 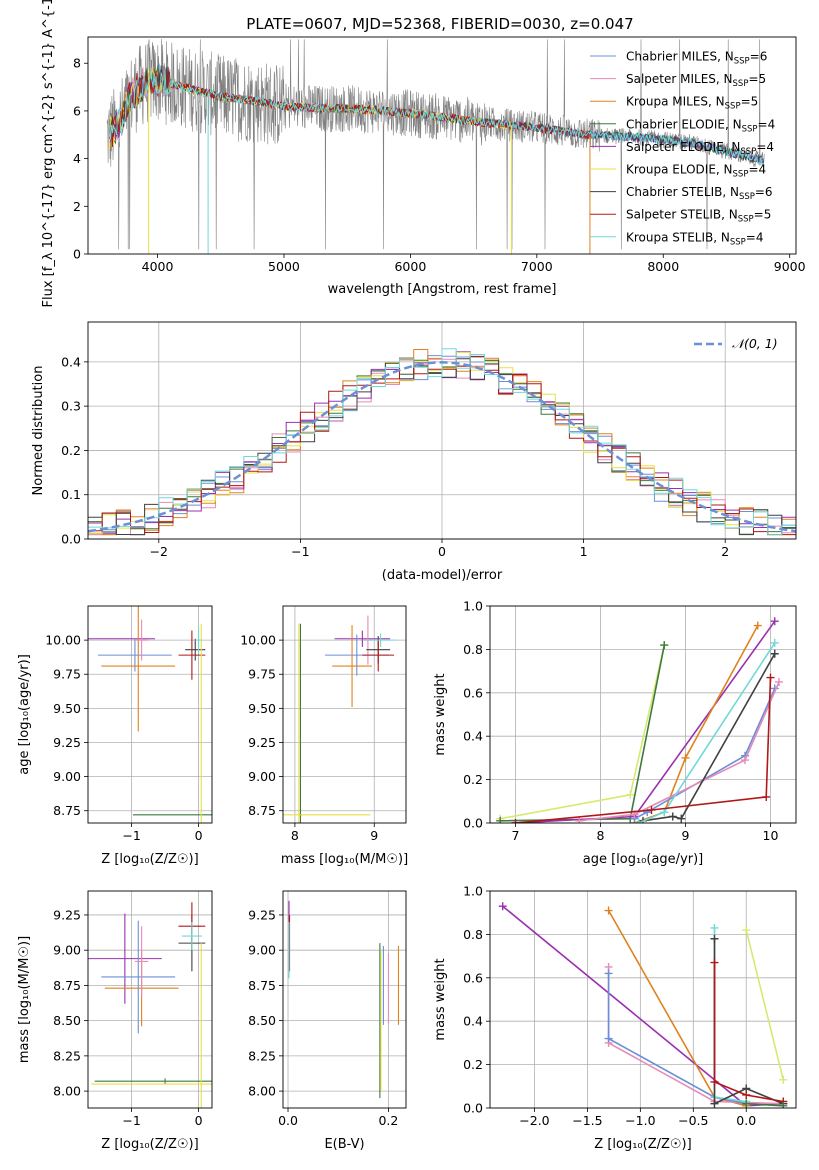 I want to click on y-tick-label: 8.00, so click(x=262, y=1091).